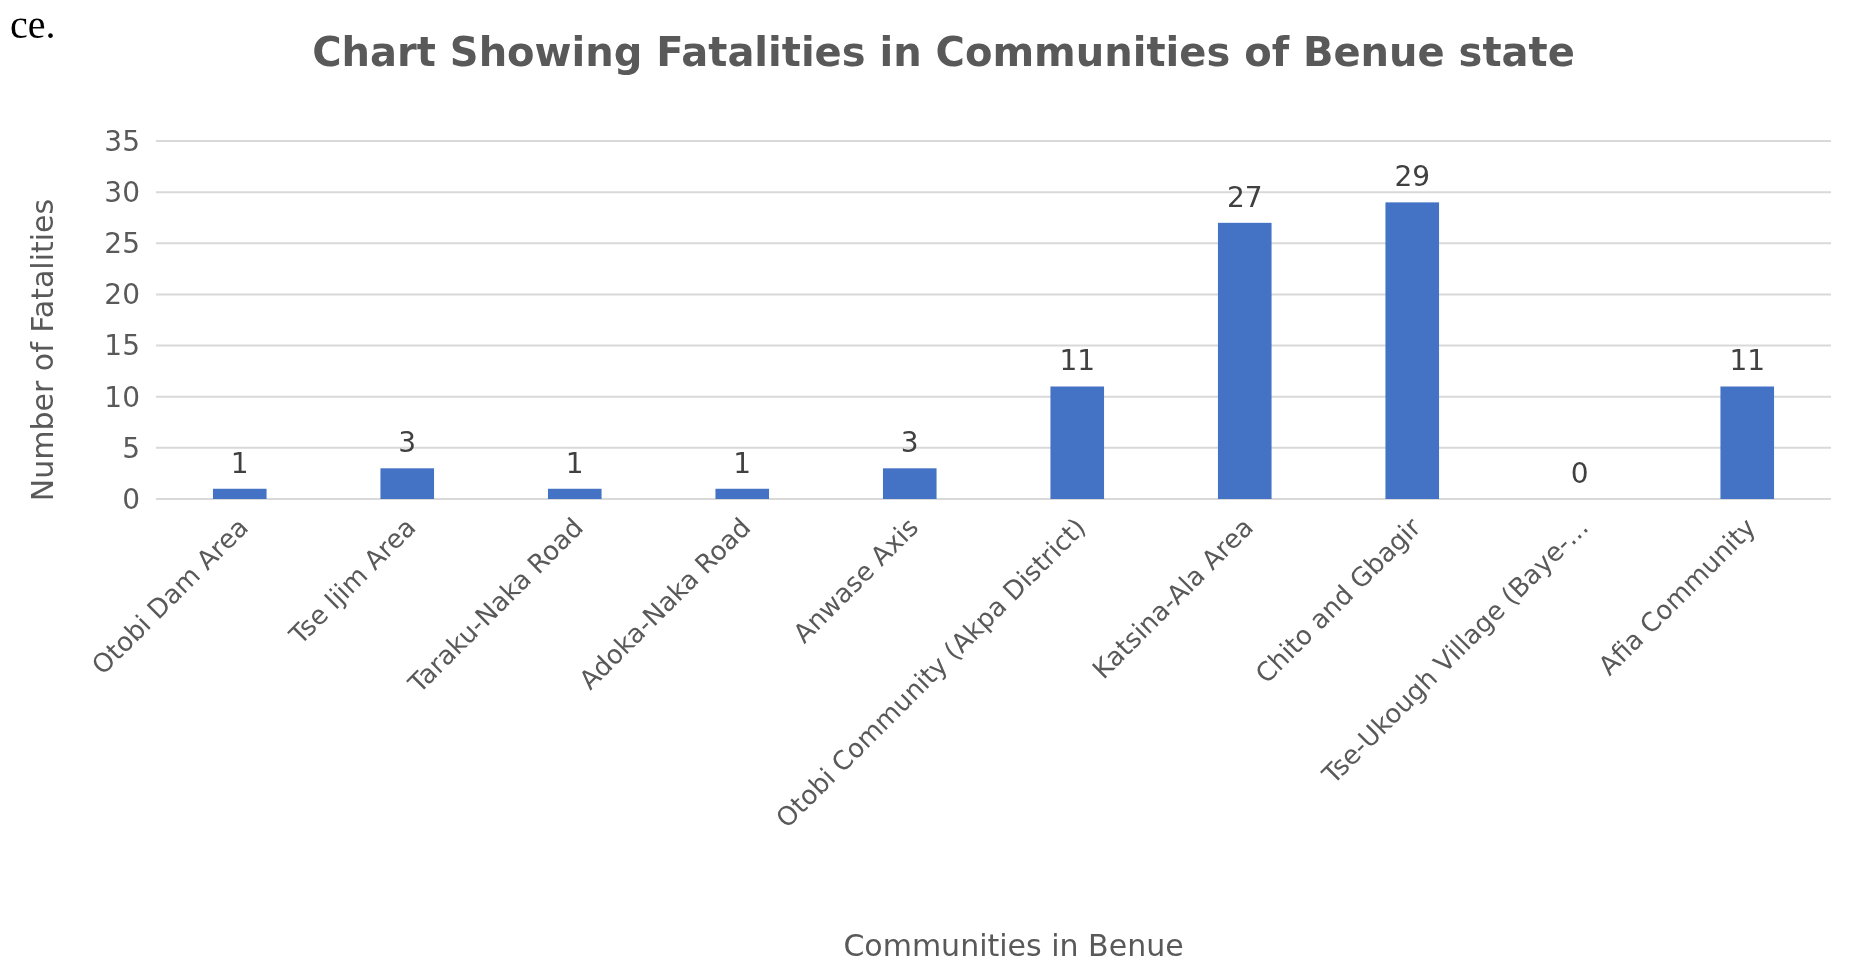  I want to click on data-label: 27, so click(1244, 197).